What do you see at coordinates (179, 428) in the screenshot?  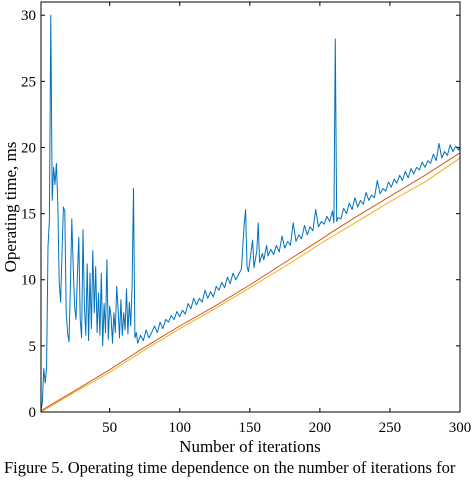 I see `x-tick-label: 100` at bounding box center [179, 428].